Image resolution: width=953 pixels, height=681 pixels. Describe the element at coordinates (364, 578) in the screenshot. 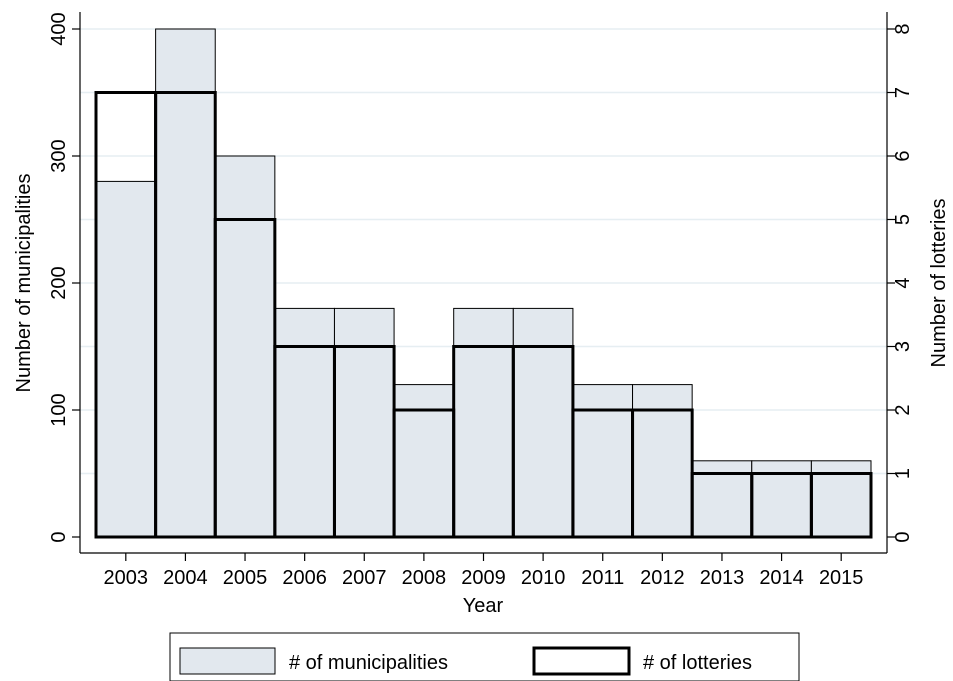

I see `x-tick-label: 2007` at that location.